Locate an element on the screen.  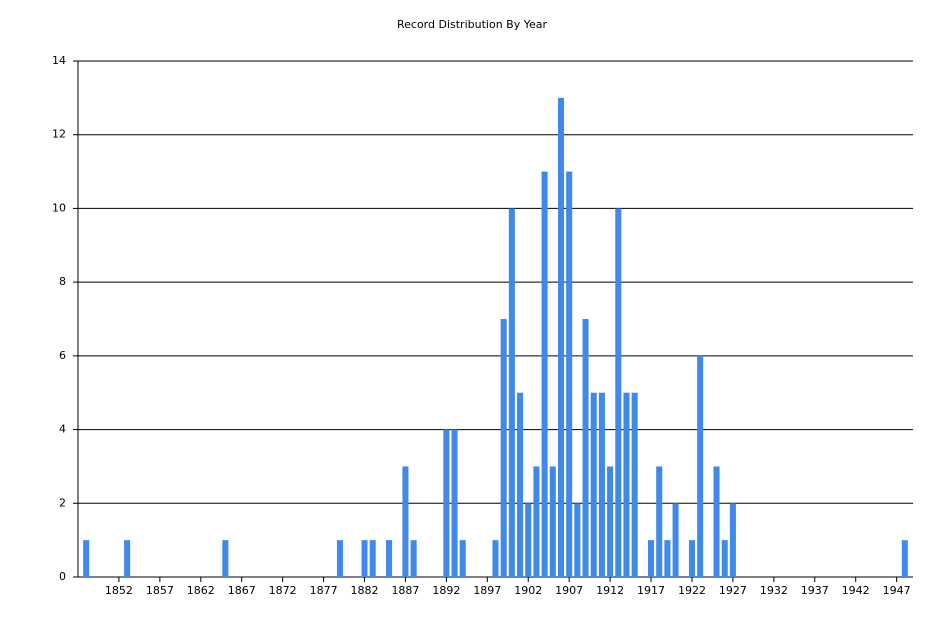
x-tick-label: 1887 is located at coordinates (405, 590).